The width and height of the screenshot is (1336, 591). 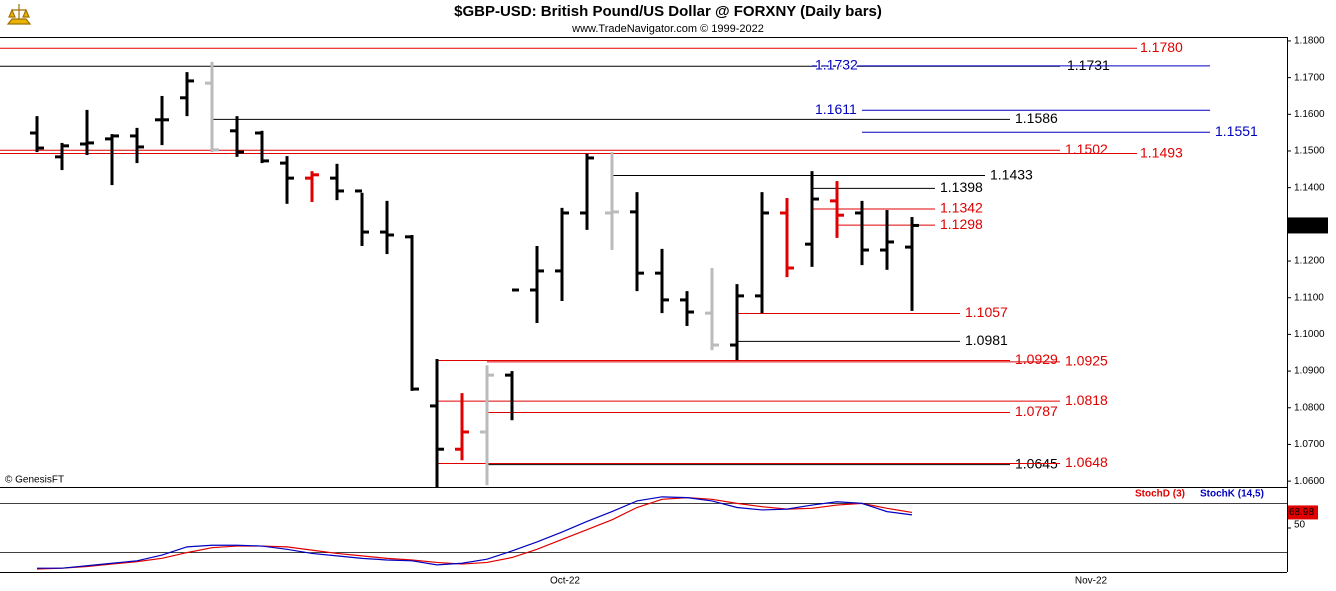 What do you see at coordinates (1086, 462) in the screenshot?
I see `level-label: 1.0648` at bounding box center [1086, 462].